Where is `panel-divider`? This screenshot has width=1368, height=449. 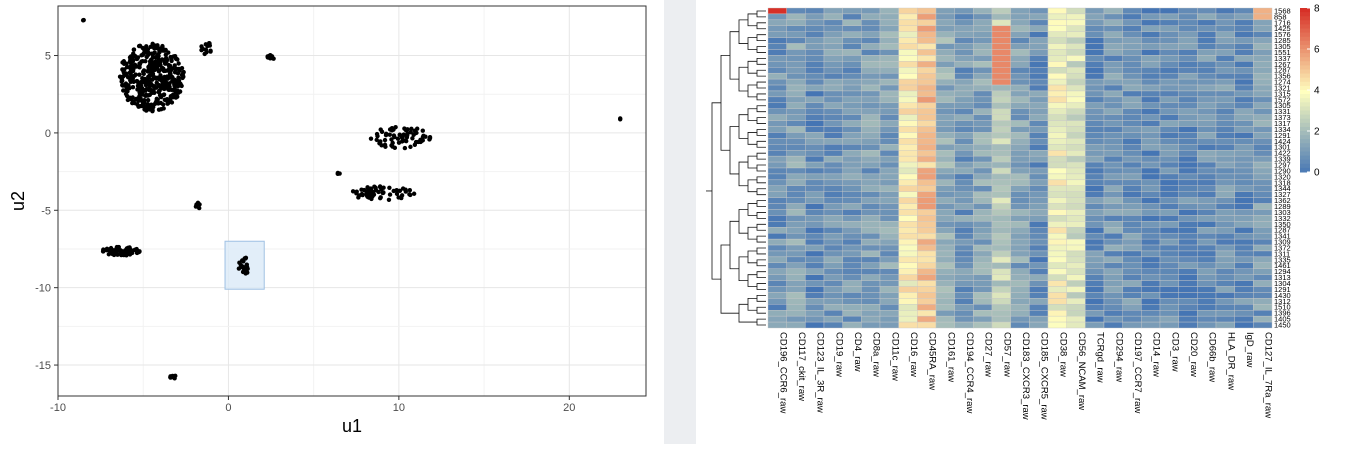 panel-divider is located at coordinates (680, 222).